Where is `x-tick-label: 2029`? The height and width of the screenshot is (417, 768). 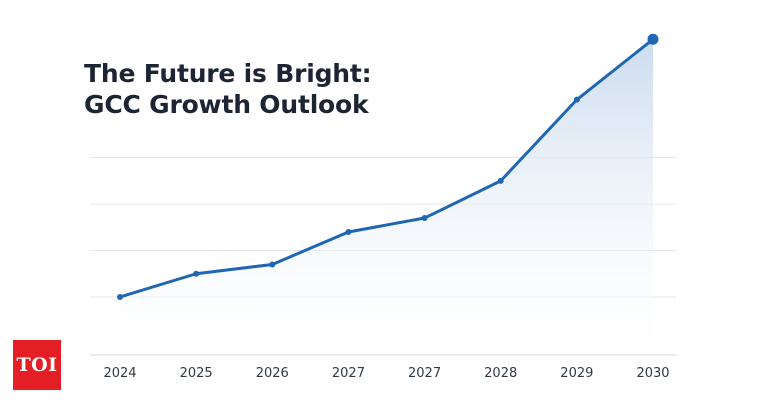
x-tick-label: 2029 is located at coordinates (576, 373).